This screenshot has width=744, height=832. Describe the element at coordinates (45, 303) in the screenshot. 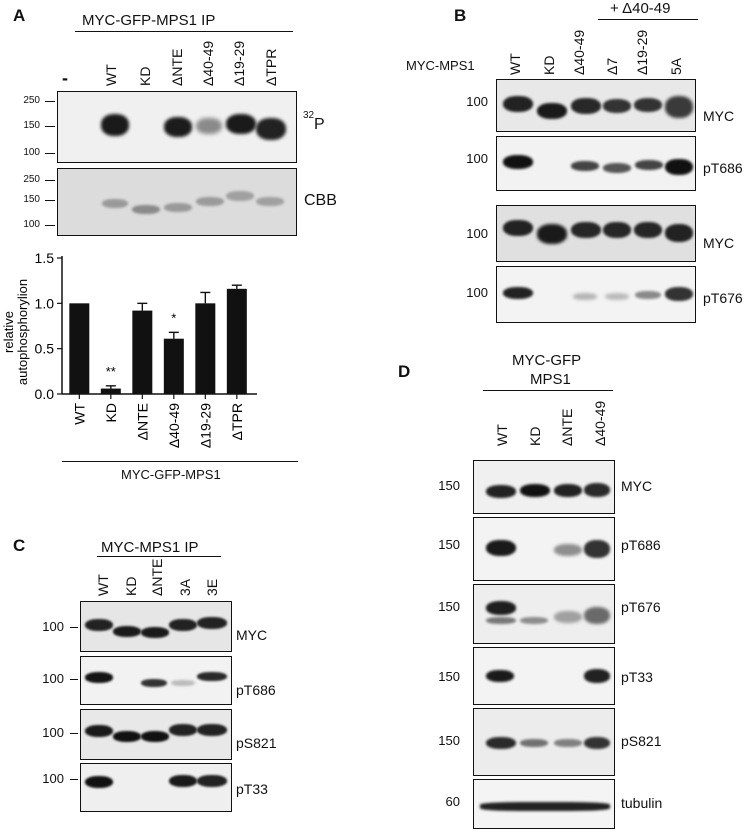

I see `y-tick-label: 1.0` at that location.